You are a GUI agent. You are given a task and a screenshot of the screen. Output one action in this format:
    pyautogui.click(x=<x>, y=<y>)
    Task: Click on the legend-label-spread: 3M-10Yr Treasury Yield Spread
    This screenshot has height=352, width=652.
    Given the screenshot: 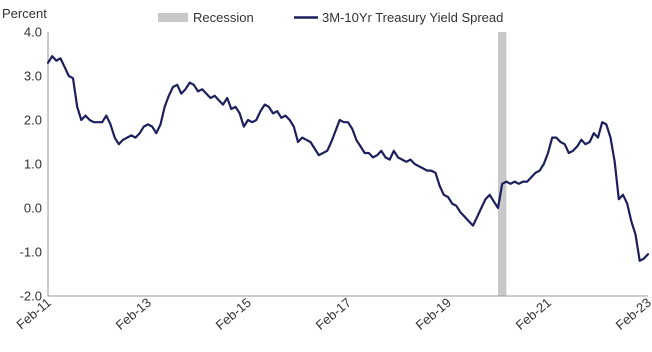 What is the action you would take?
    pyautogui.click(x=412, y=17)
    